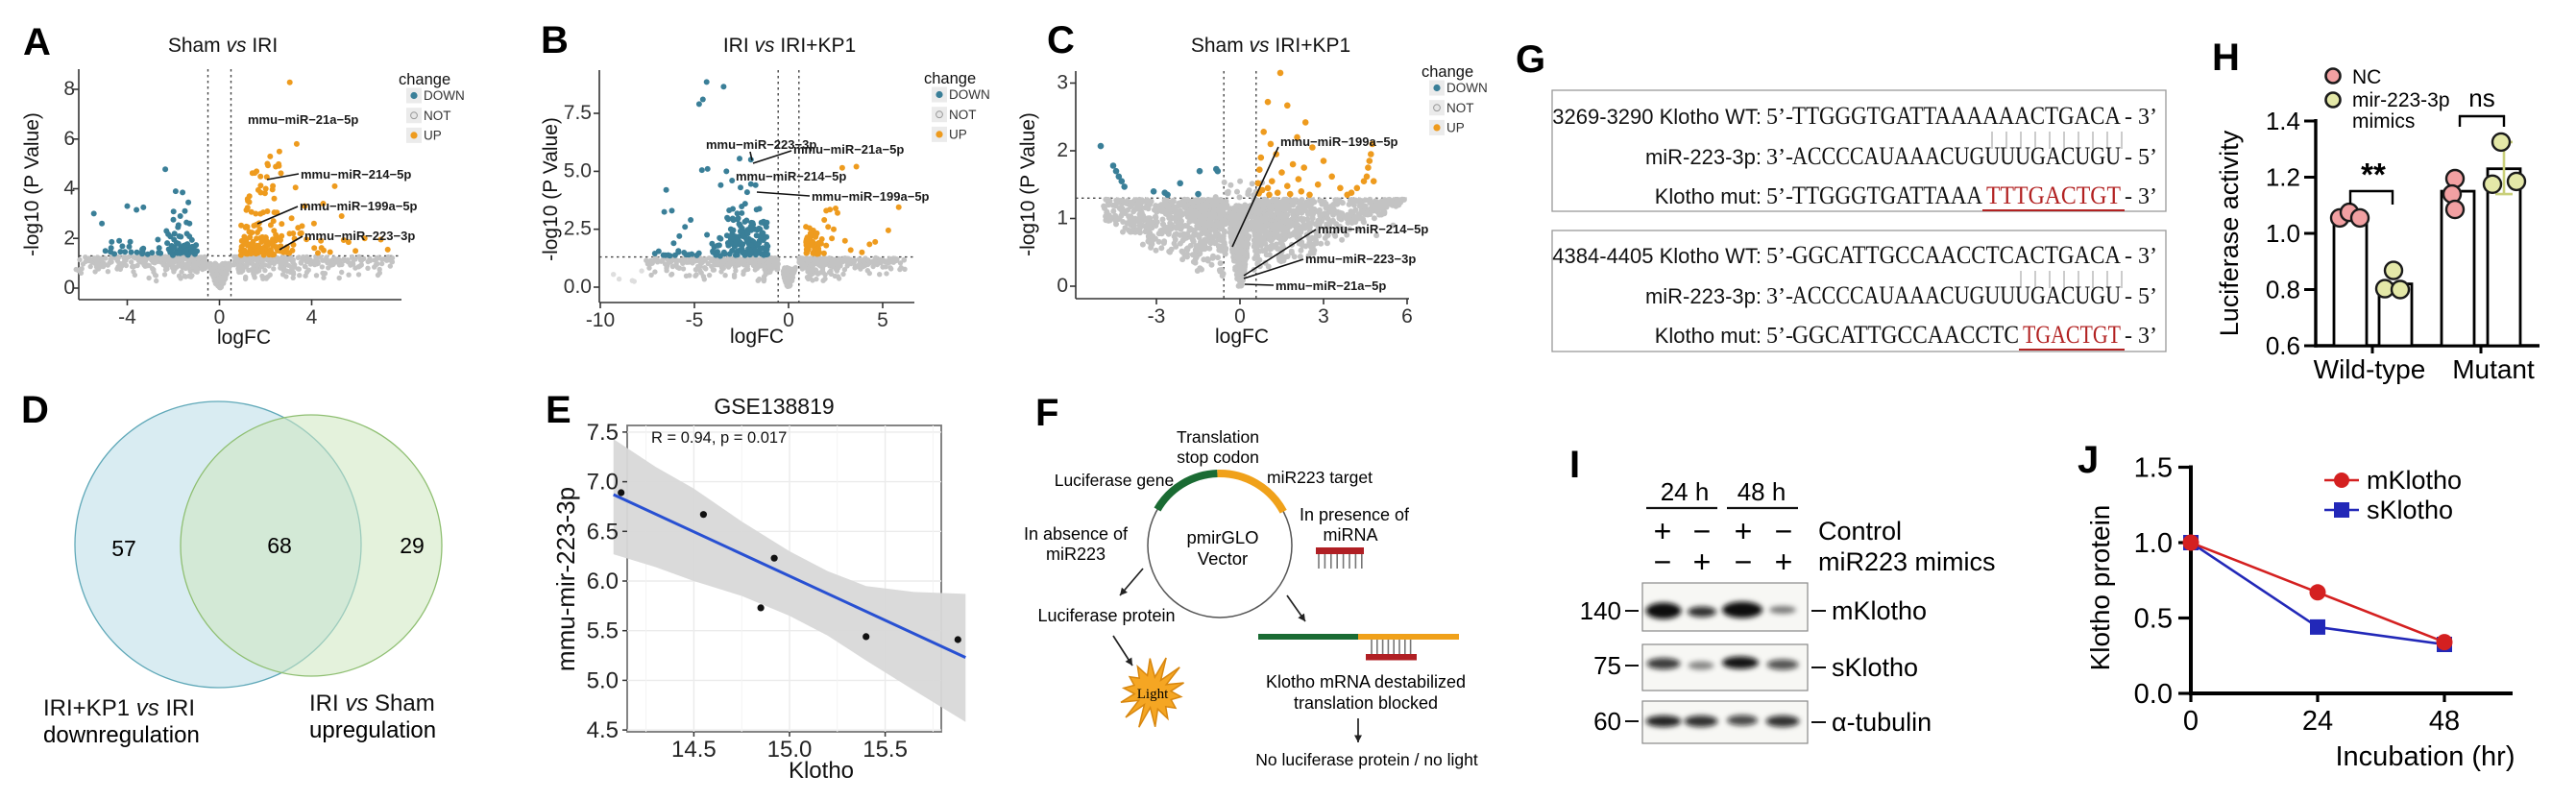  What do you see at coordinates (1351, 535) in the screenshot?
I see `svg-text: miRNA` at bounding box center [1351, 535].